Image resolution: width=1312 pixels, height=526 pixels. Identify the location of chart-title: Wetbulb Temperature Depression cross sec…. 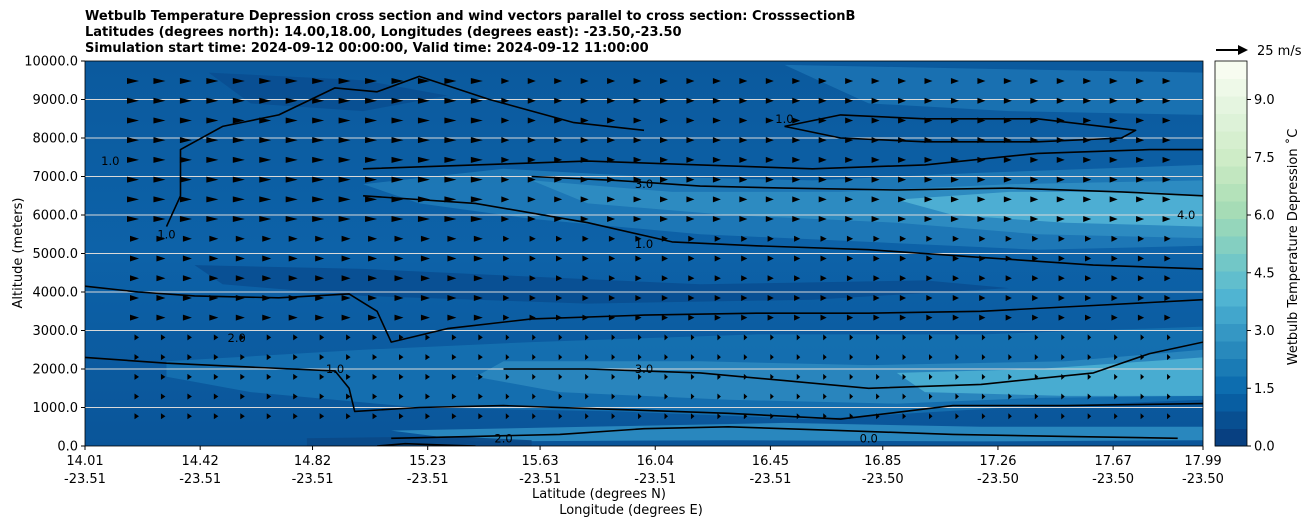
(470, 33).